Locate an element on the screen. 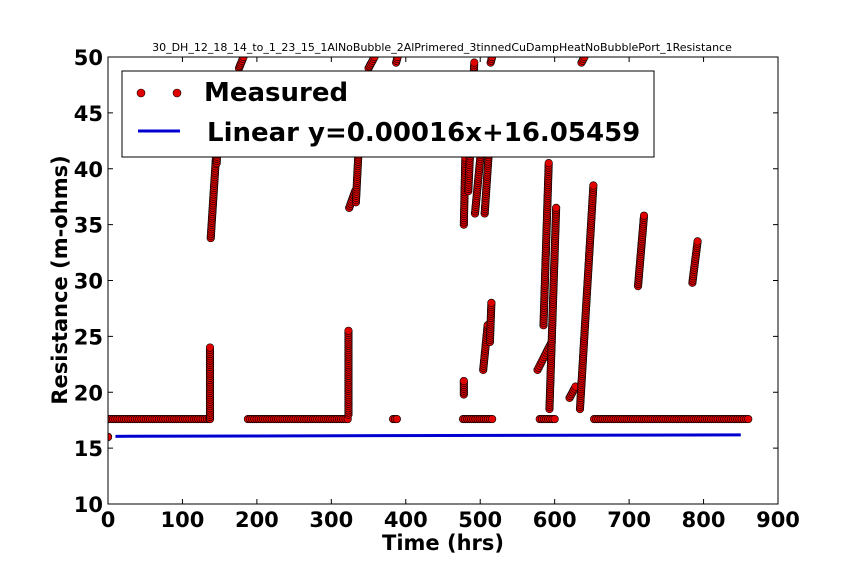 The height and width of the screenshot is (580, 864). y-tick-label: 30 is located at coordinates (88, 282).